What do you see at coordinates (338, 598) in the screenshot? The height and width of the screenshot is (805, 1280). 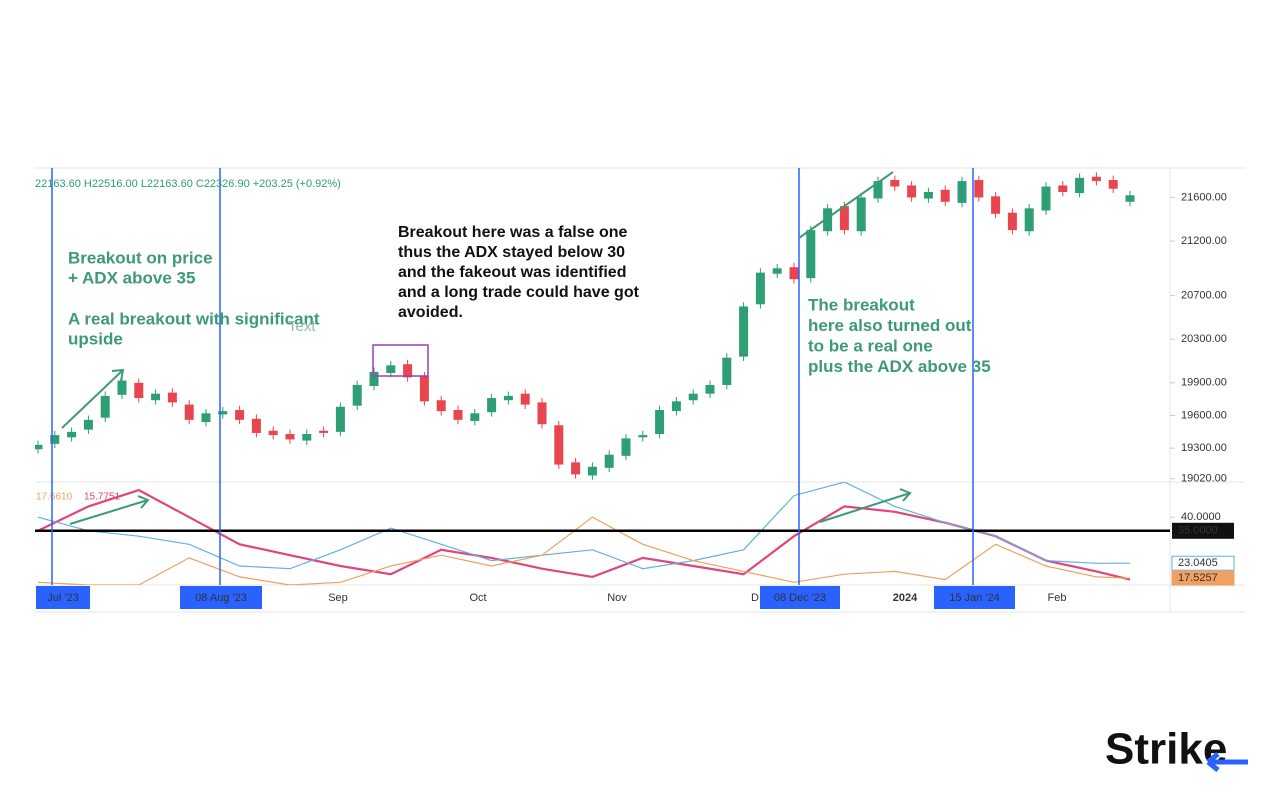 I see `x-tick-label: Sep` at bounding box center [338, 598].